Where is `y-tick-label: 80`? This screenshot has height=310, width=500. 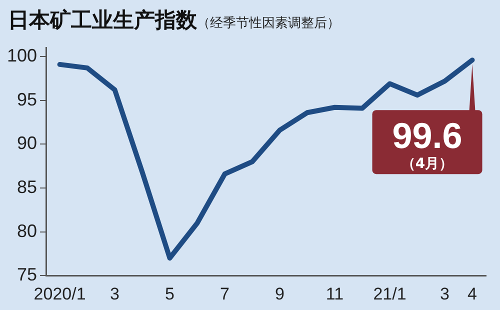 y-tick-label: 80 is located at coordinates (27, 230).